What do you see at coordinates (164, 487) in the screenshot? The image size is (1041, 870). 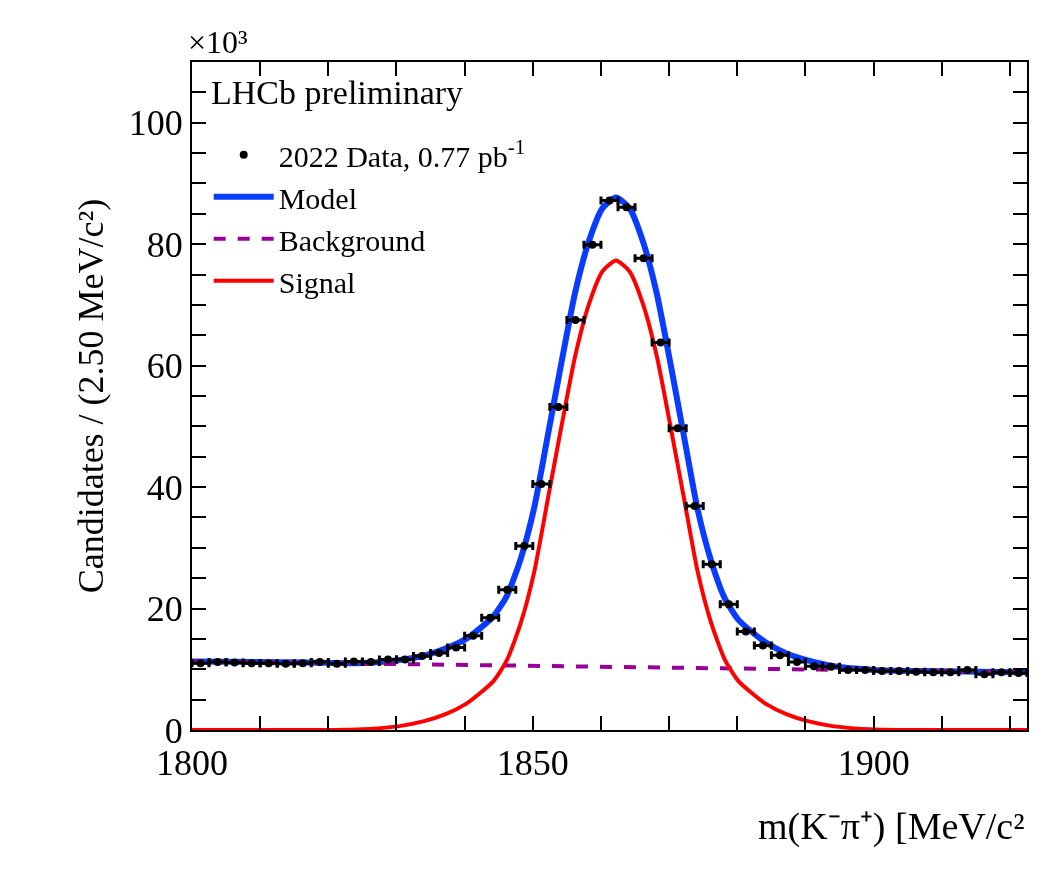 I see `y-tick-label: 40` at bounding box center [164, 487].